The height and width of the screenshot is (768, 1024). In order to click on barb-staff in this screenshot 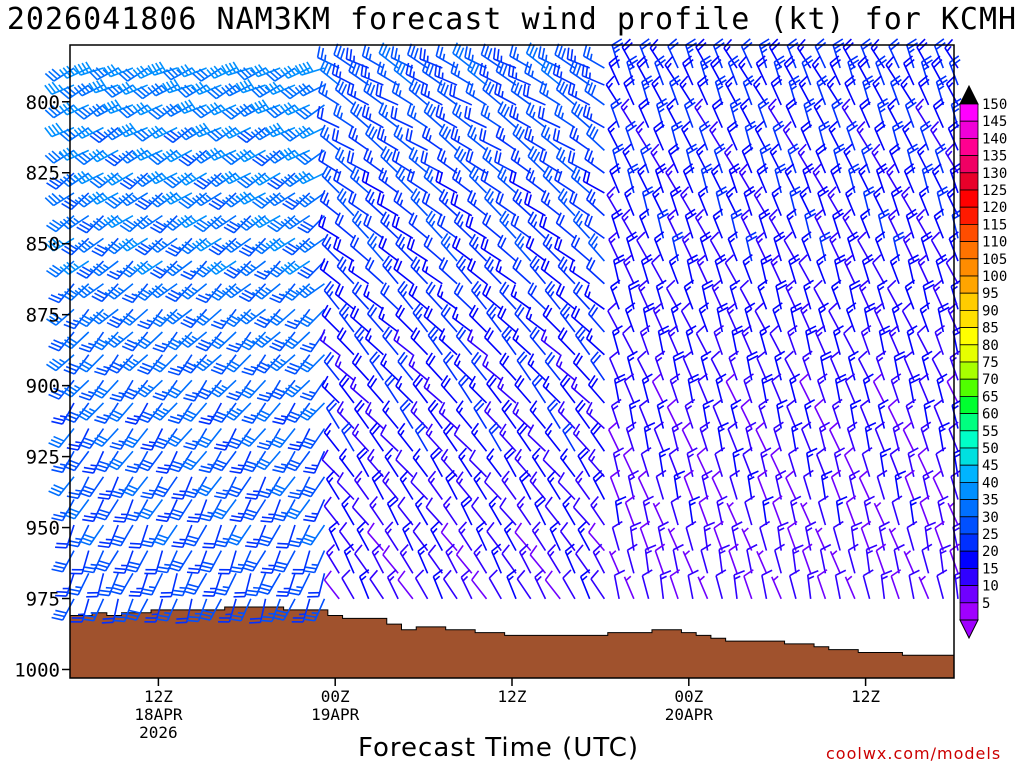, I will do `click(731, 273)`.